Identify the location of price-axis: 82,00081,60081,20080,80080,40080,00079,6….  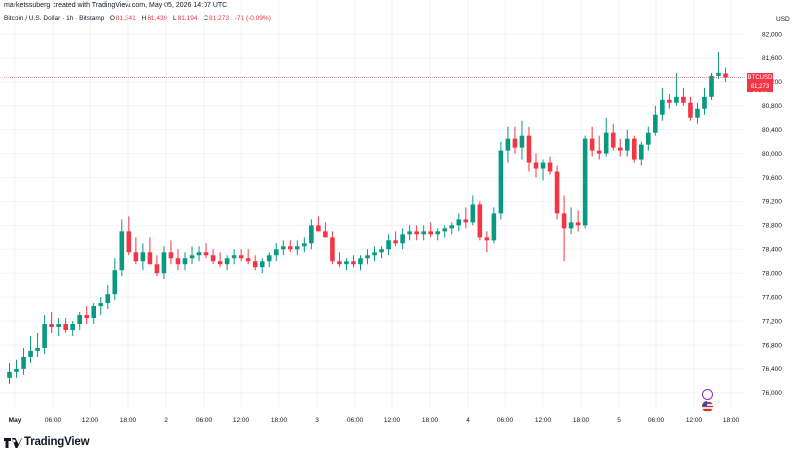
(772, 214).